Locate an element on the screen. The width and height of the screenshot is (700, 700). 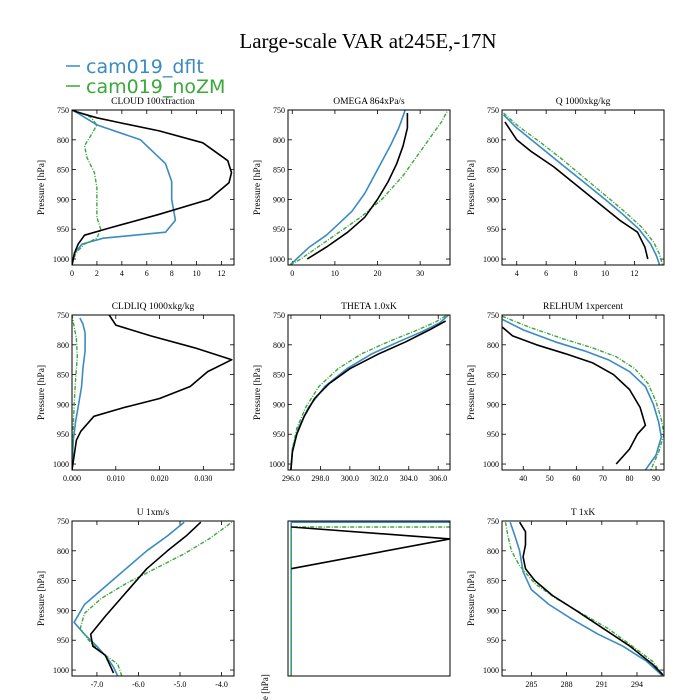
legend-label-dflt: cam019_dflt is located at coordinates (145, 67).